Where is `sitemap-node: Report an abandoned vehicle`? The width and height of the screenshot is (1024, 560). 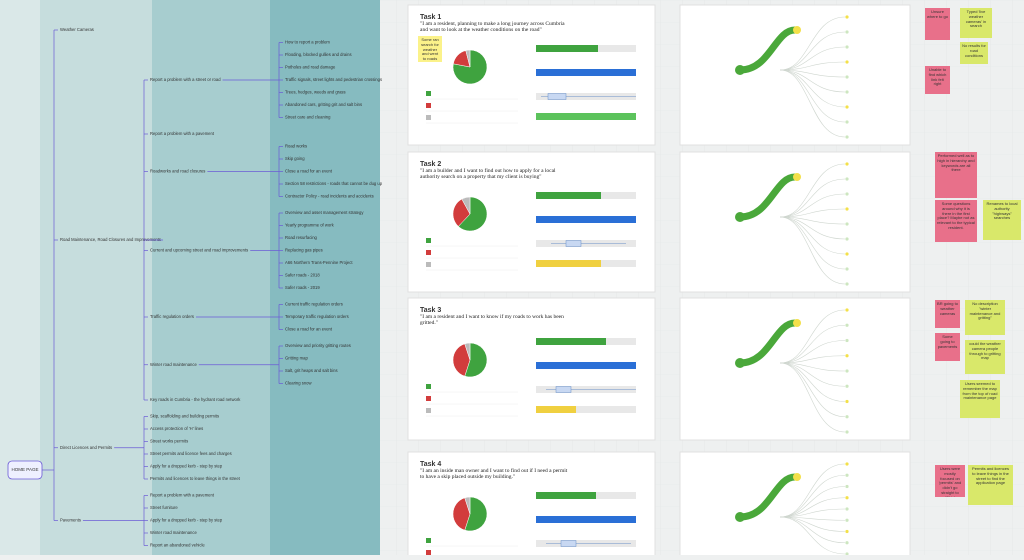
sitemap-node: Report an abandoned vehicle is located at coordinates (177, 545).